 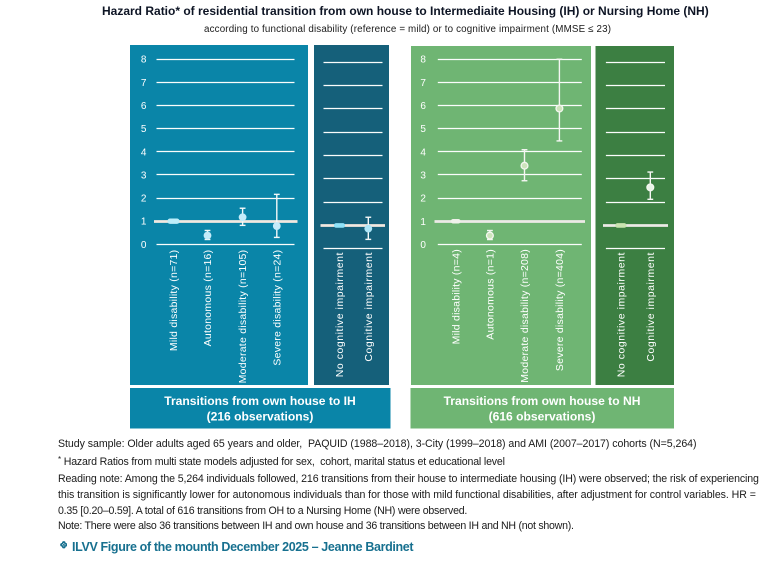 I want to click on svg-text: Mild disability (n=71), so click(x=174, y=301).